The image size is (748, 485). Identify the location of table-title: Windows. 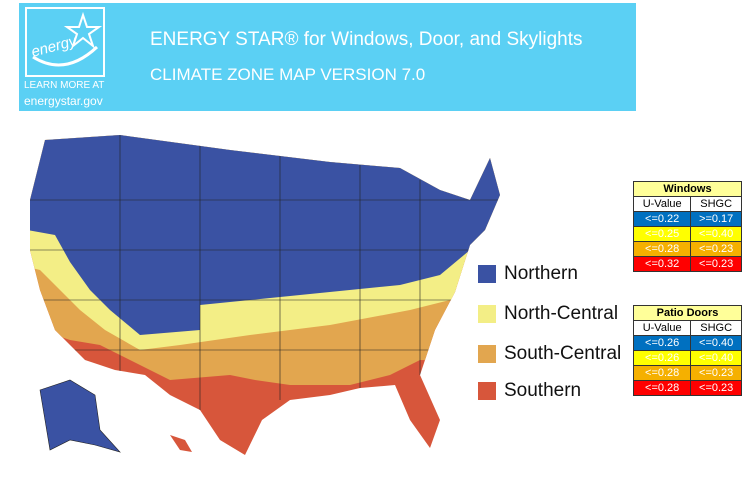
(687, 189).